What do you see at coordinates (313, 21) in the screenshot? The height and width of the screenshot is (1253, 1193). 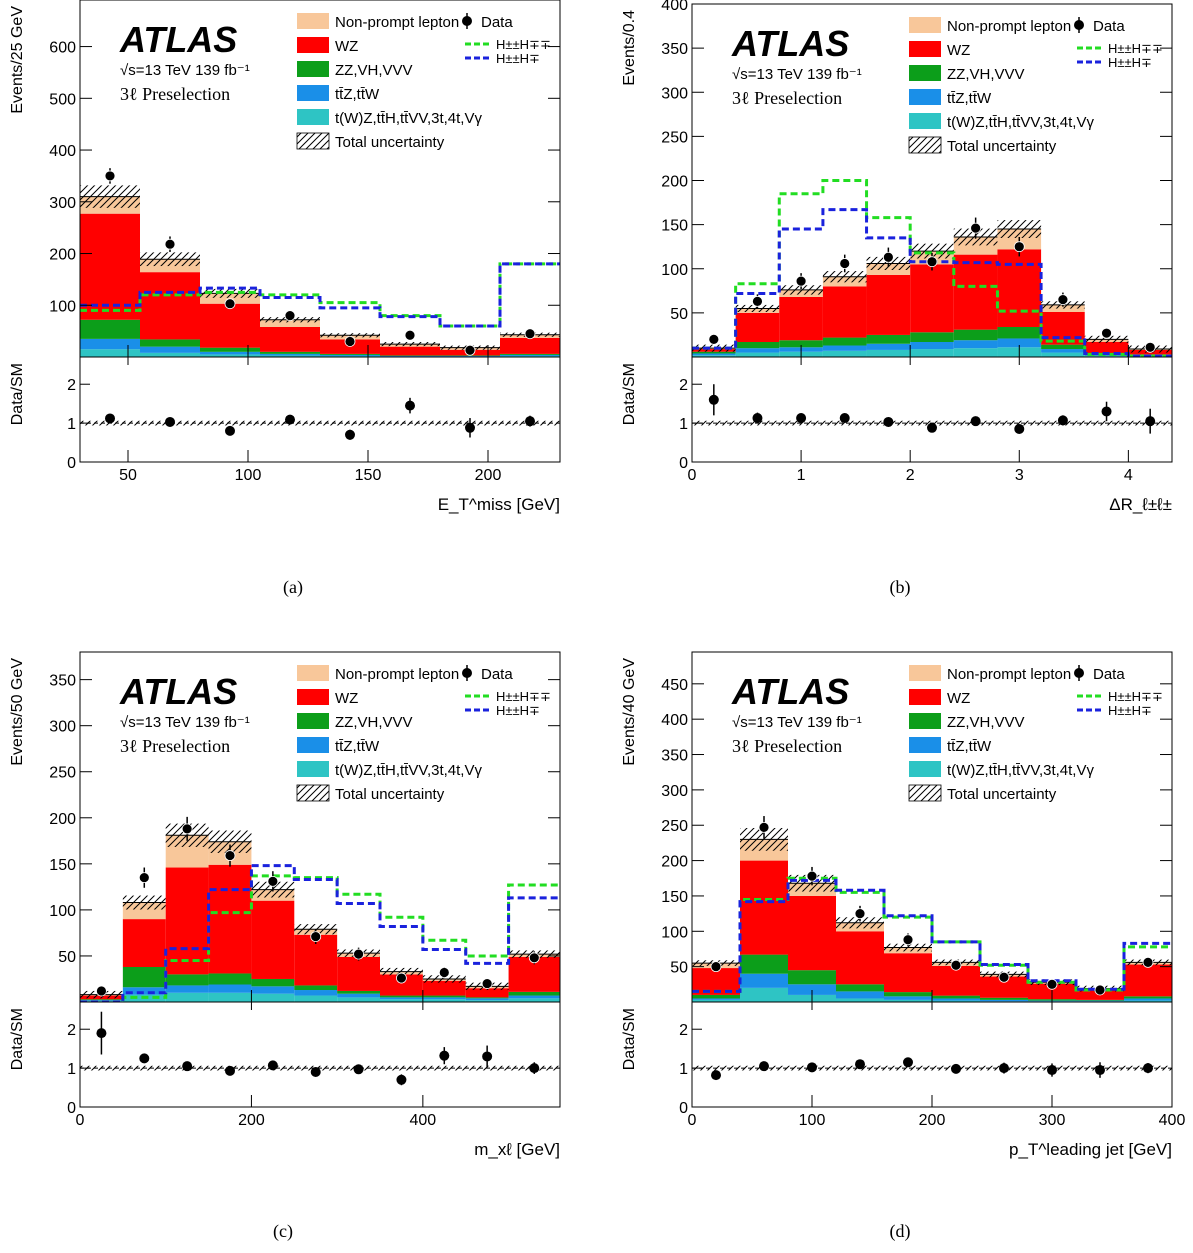 I see `legend-swatch-nonprompt` at bounding box center [313, 21].